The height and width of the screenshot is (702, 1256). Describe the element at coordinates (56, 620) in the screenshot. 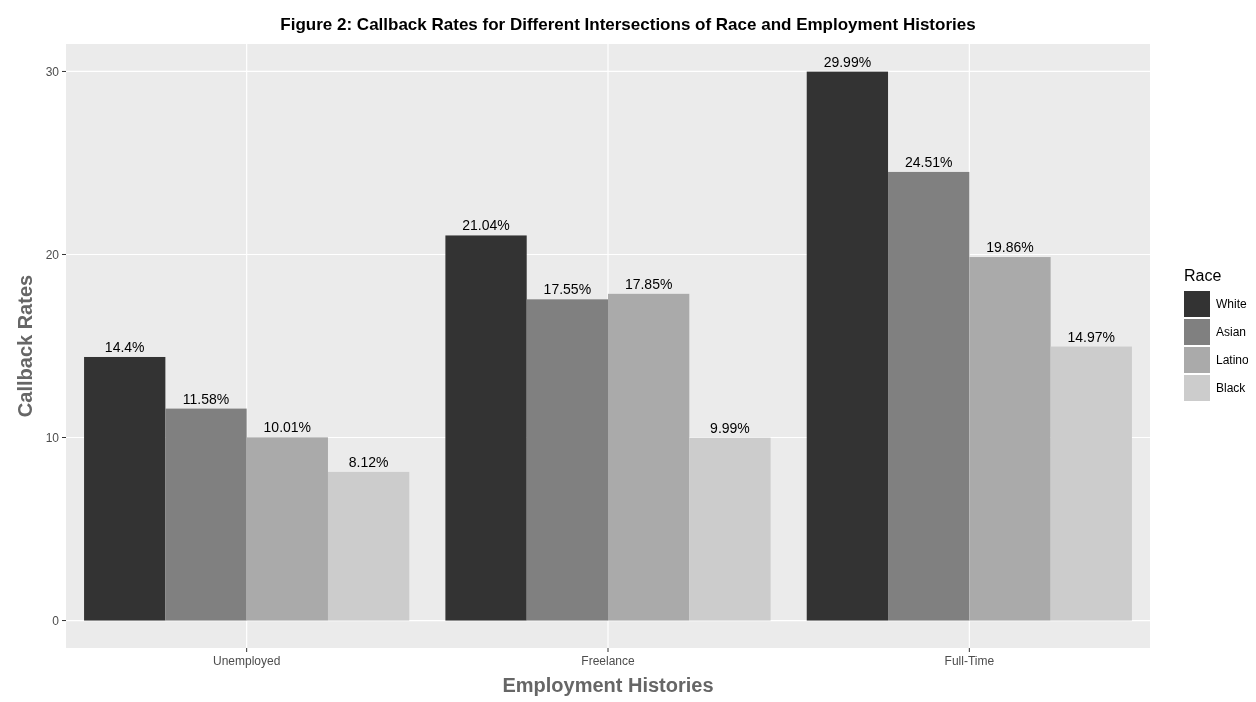

I see `y-tick-label: 0` at that location.